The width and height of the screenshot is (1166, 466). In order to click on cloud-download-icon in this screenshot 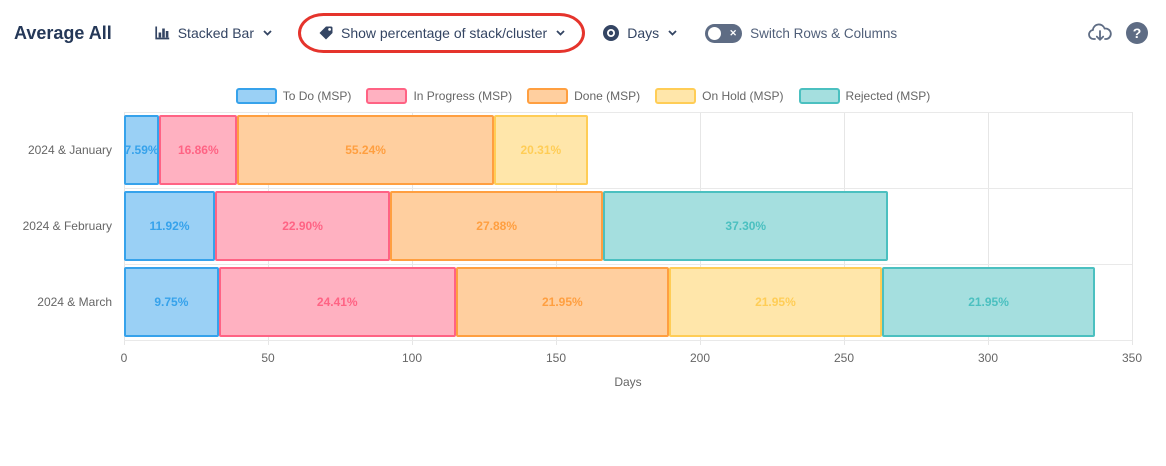, I will do `click(1100, 32)`.